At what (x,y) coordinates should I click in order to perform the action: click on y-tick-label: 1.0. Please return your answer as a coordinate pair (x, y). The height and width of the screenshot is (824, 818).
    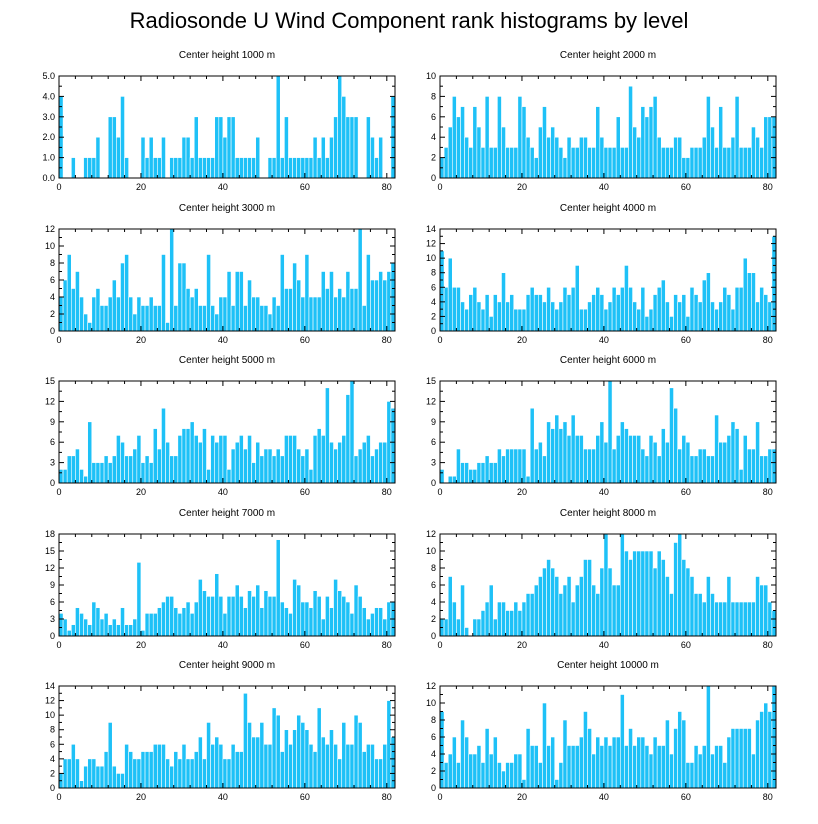
    Looking at the image, I should click on (48, 158).